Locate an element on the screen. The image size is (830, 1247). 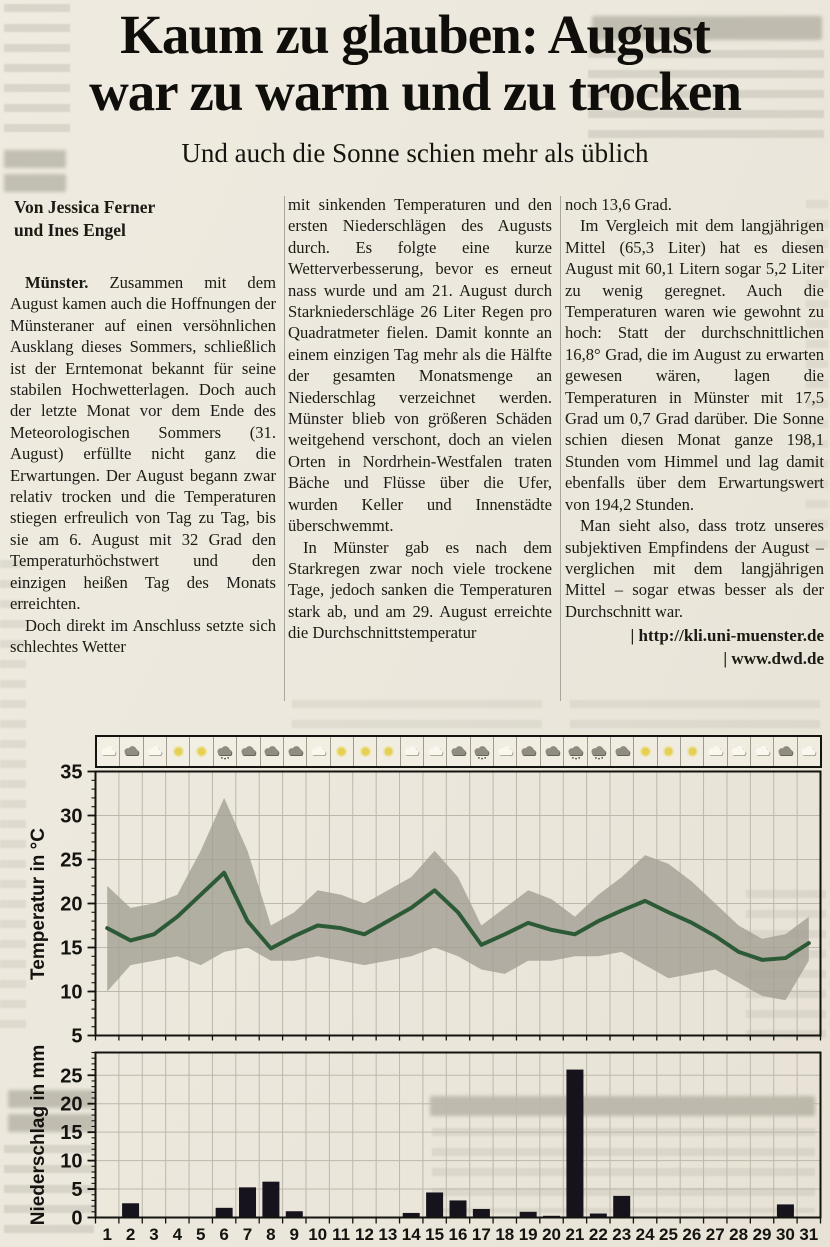
temperature-range-band is located at coordinates (458, 899).